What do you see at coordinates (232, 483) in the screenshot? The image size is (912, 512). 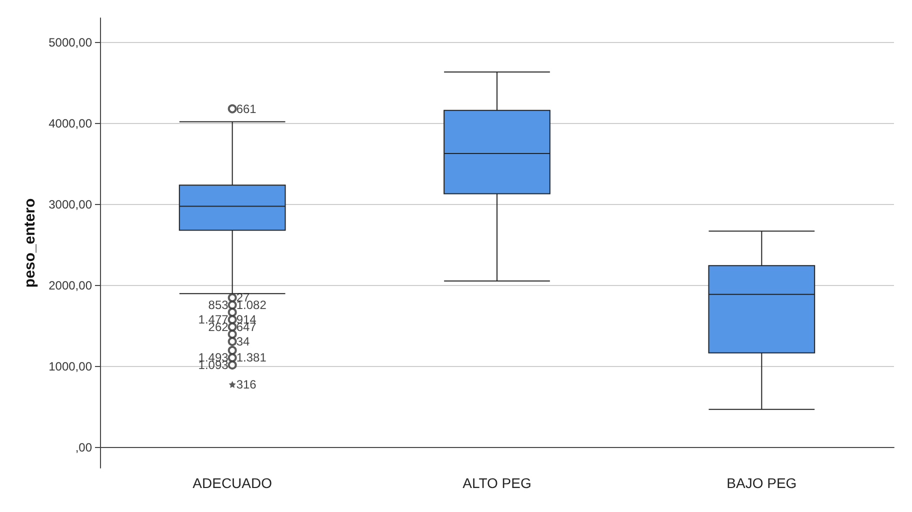 I see `x-tick-label: ADECUADO` at bounding box center [232, 483].